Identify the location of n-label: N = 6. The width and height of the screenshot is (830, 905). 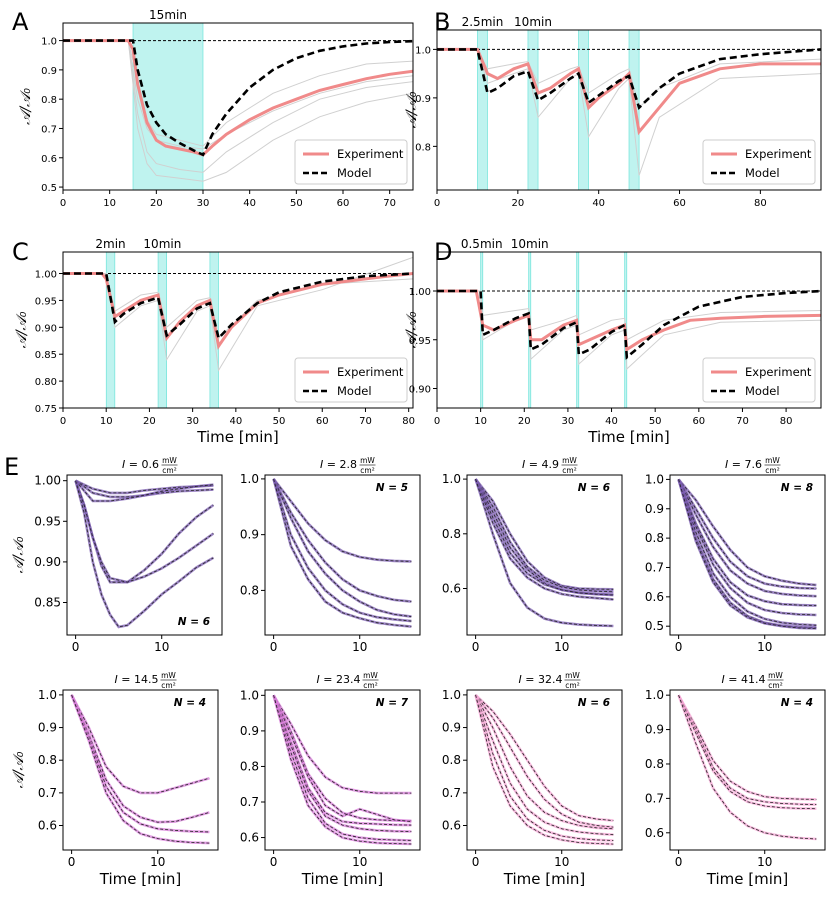
(594, 703).